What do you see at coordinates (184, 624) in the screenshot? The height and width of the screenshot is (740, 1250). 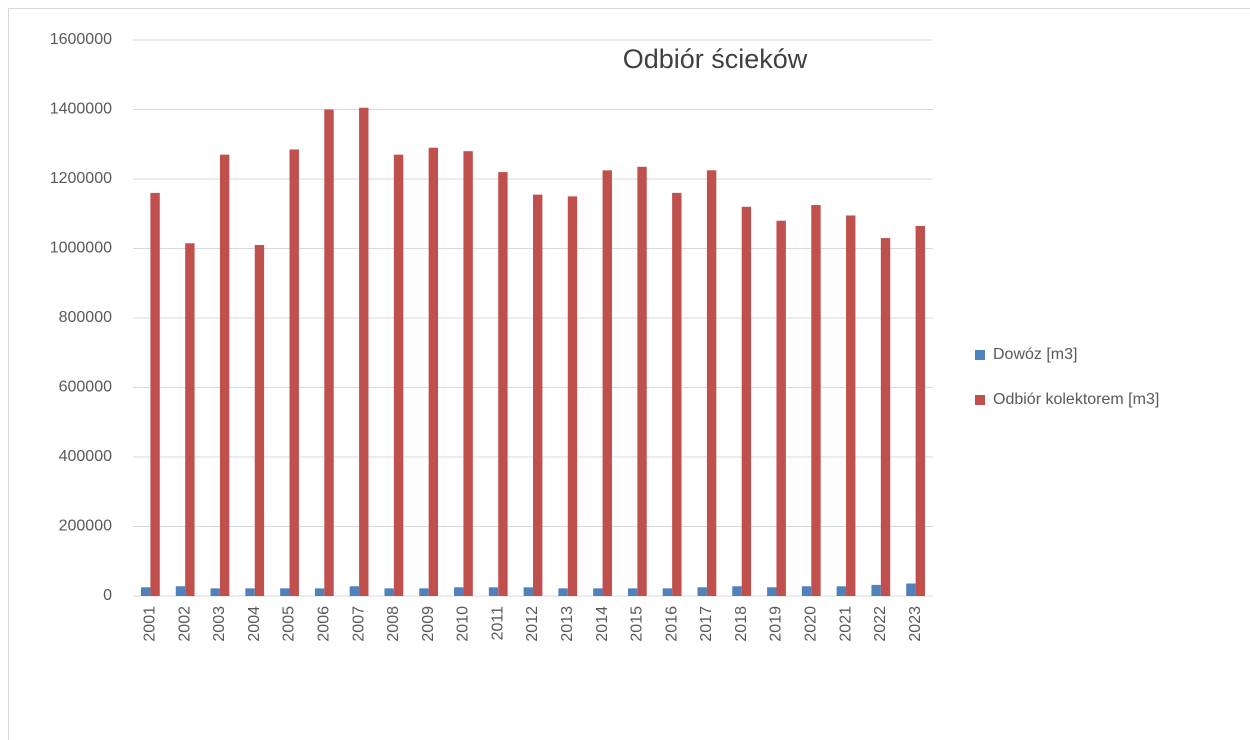 I see `x-tick-label: 2002` at bounding box center [184, 624].